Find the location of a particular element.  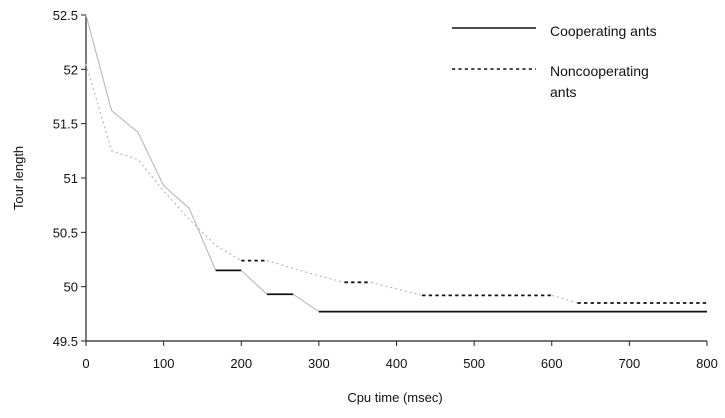

x-tick-label: 800 is located at coordinates (707, 363).